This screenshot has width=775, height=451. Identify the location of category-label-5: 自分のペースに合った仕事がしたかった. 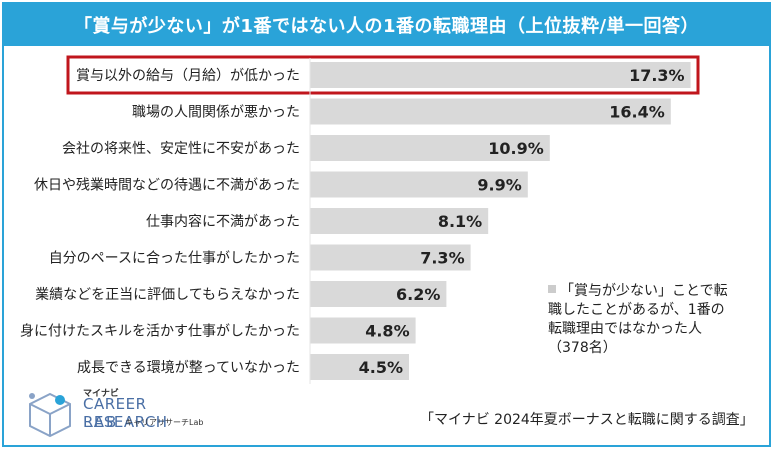
(174, 259).